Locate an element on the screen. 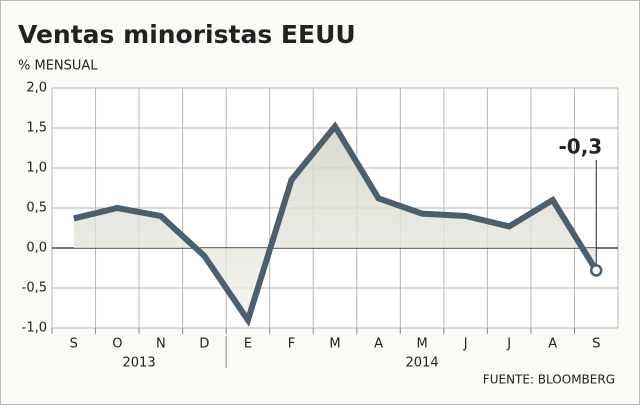 The height and width of the screenshot is (409, 640). x-tick-label: D is located at coordinates (204, 344).